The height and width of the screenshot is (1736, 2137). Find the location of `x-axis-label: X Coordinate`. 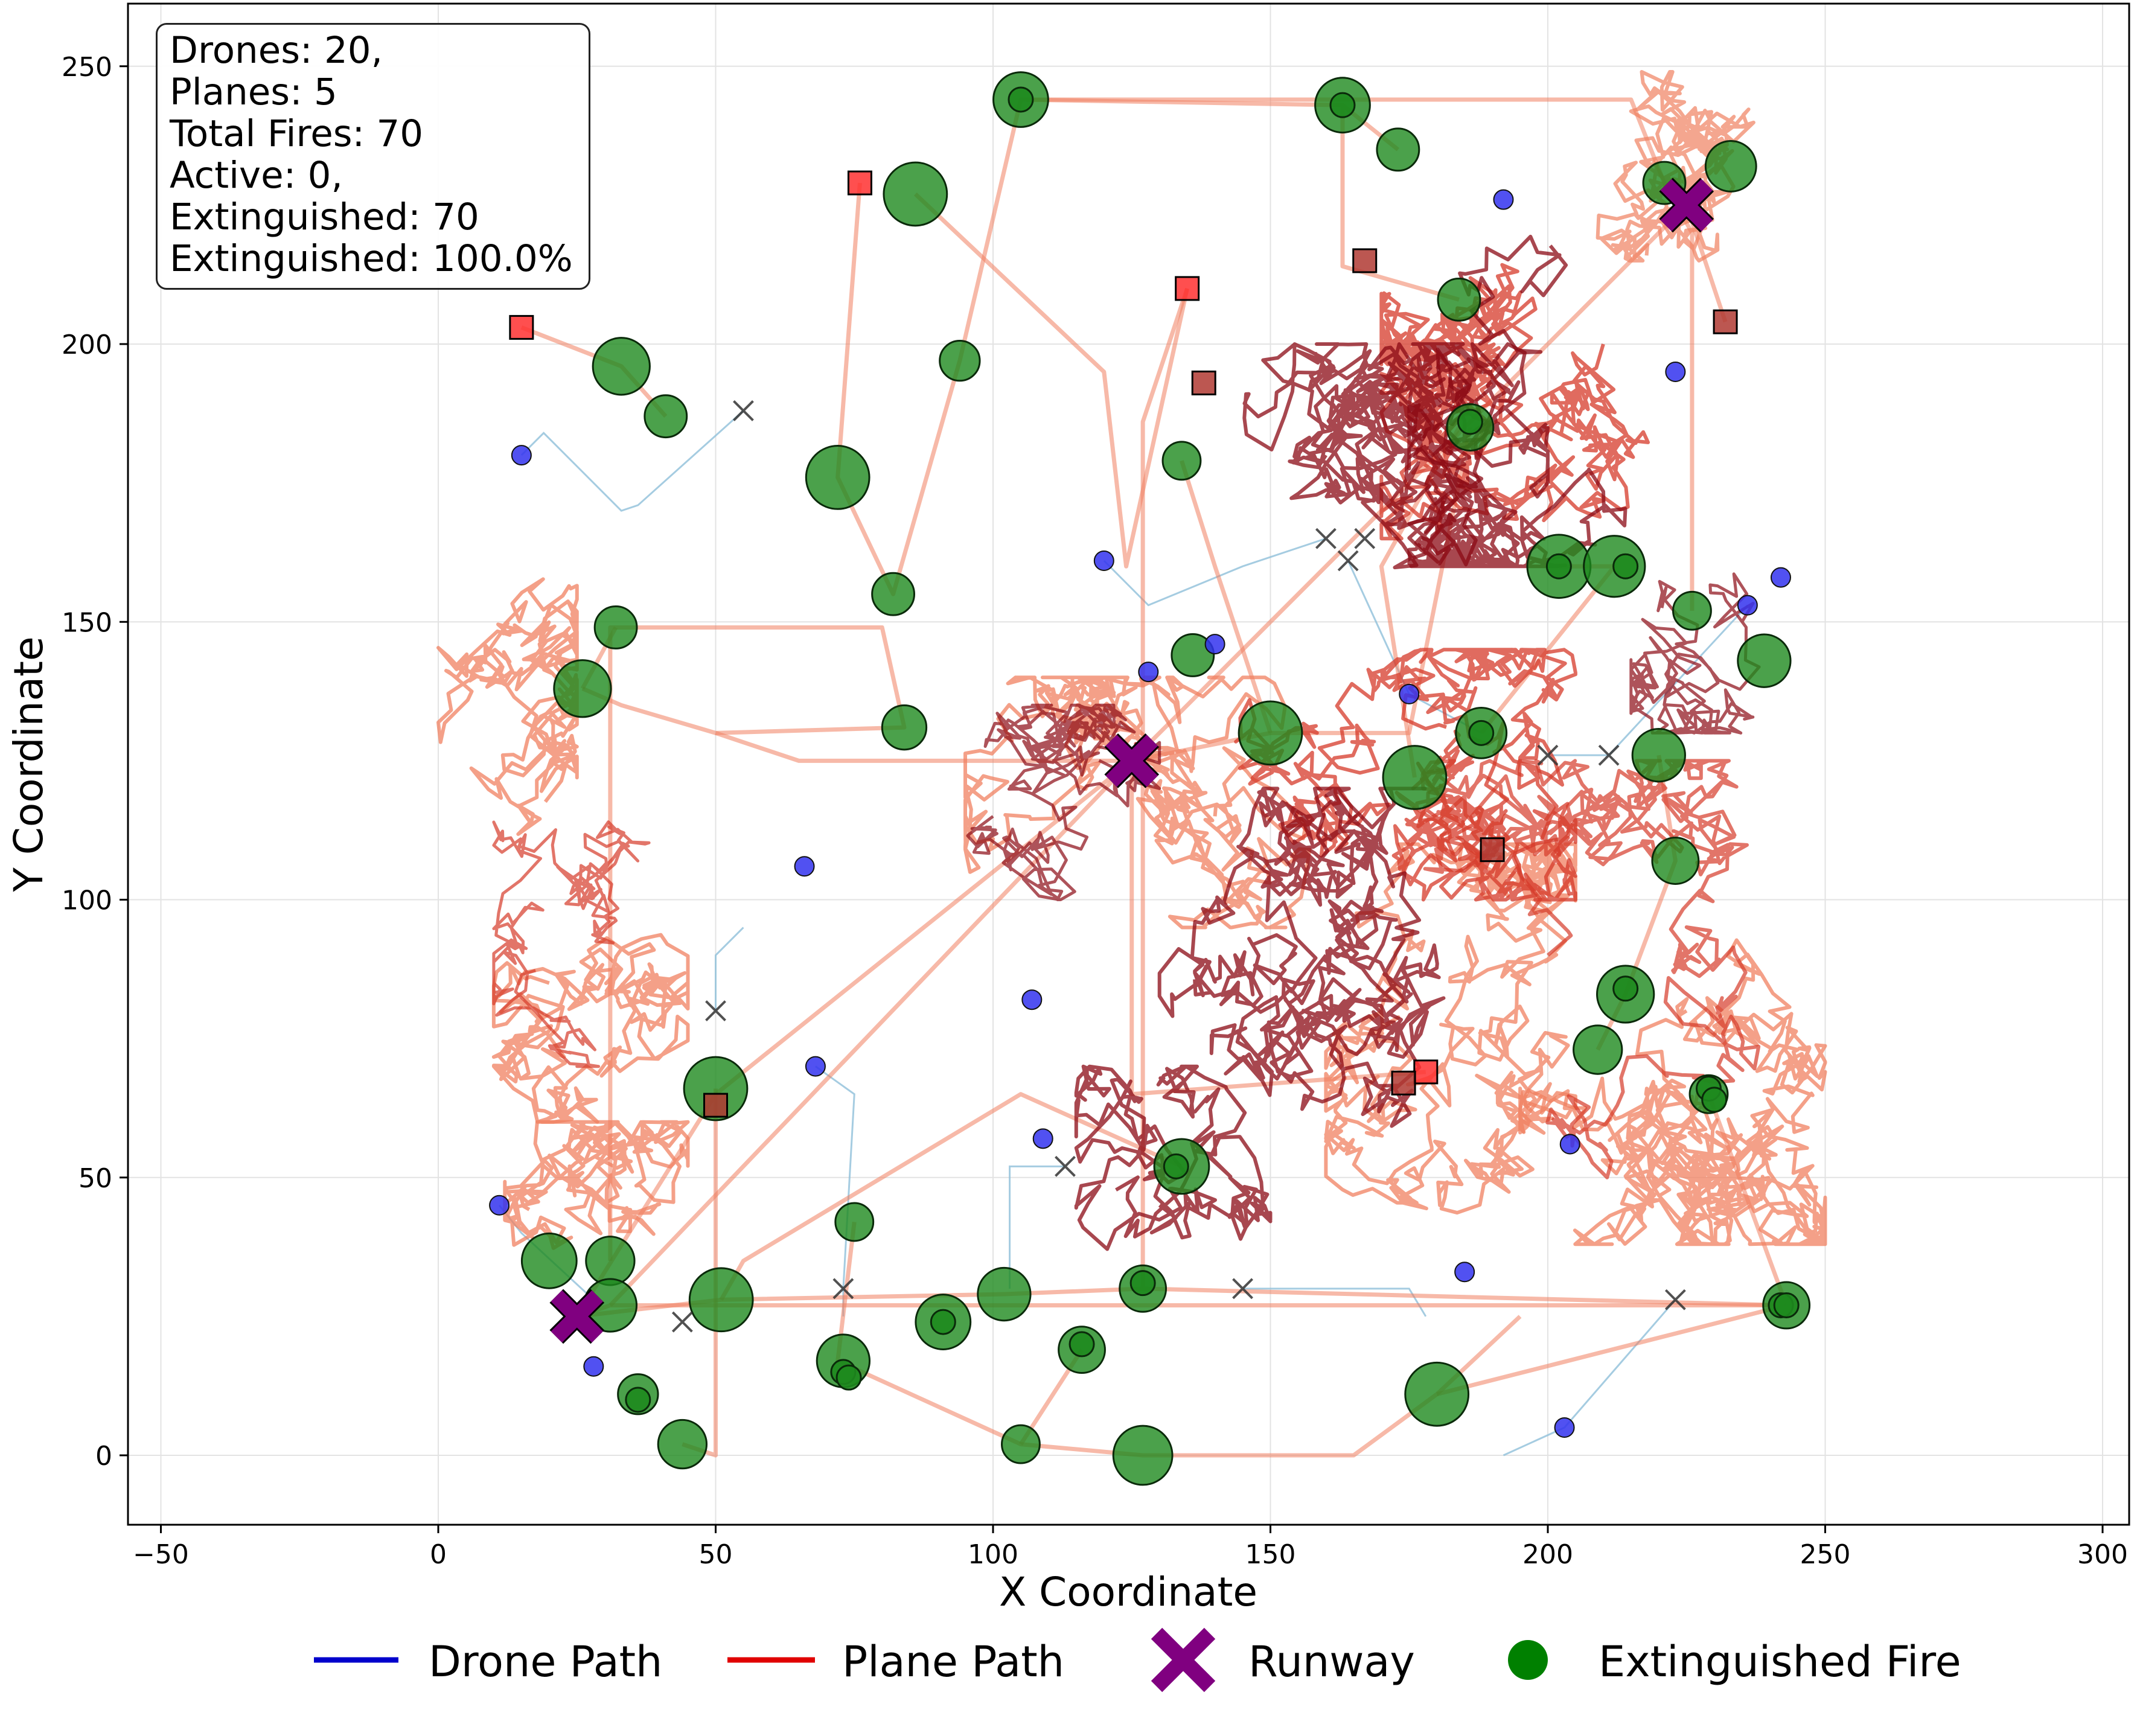

x-axis-label: X Coordinate is located at coordinates (1128, 1592).